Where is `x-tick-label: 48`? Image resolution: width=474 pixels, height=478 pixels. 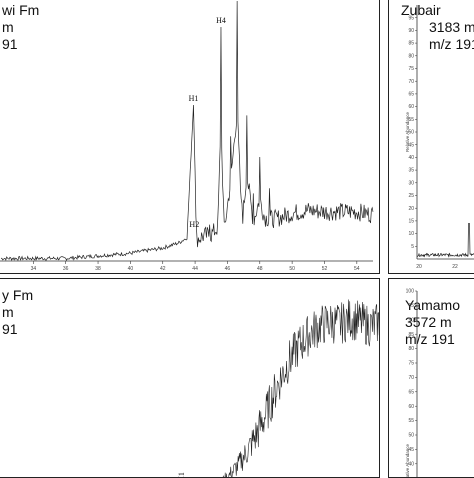
x-tick-label: 48 is located at coordinates (260, 269).